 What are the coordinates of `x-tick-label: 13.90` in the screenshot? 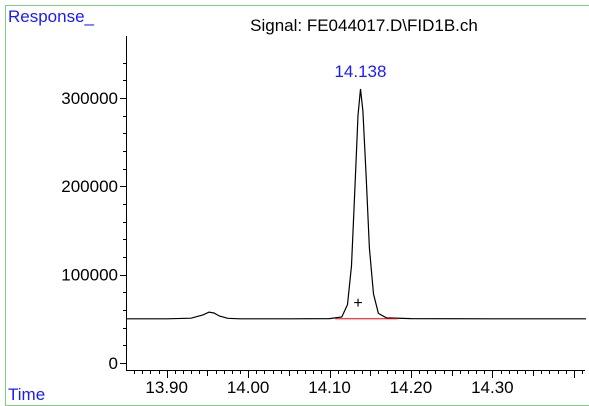 It's located at (166, 387).